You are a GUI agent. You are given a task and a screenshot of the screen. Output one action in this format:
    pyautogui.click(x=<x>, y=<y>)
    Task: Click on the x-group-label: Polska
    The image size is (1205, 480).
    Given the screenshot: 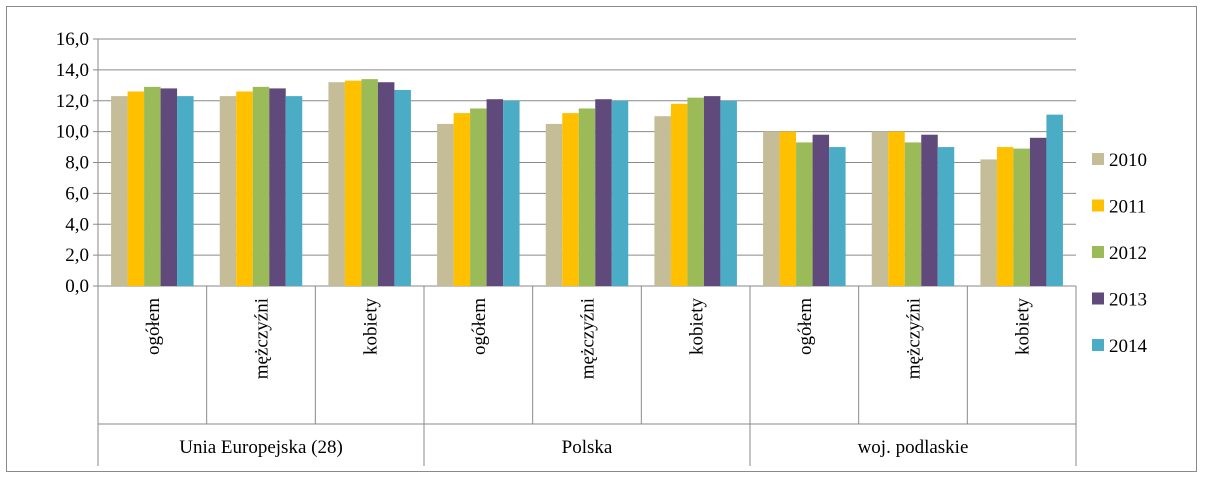 What is the action you would take?
    pyautogui.click(x=587, y=447)
    